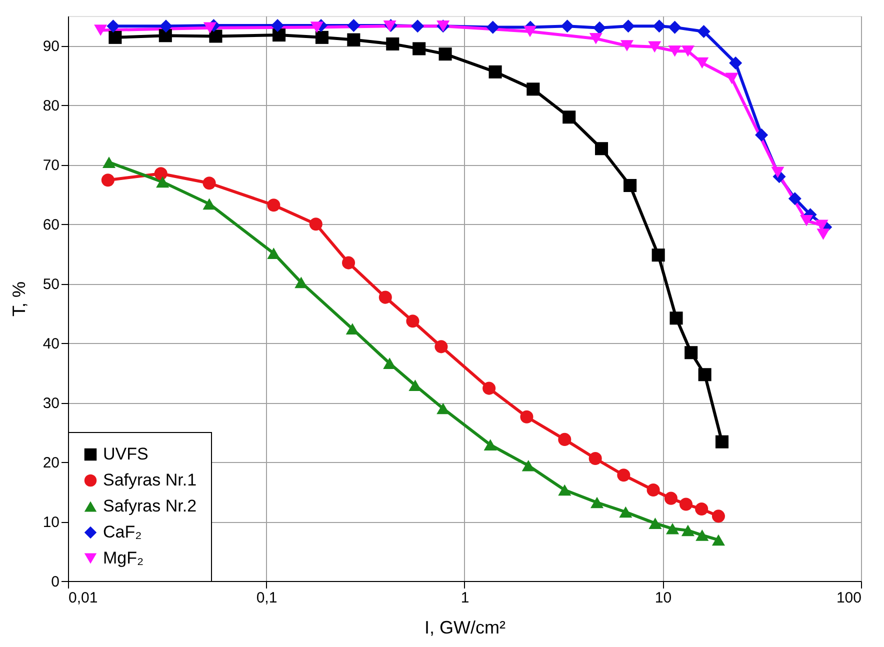 This screenshot has width=884, height=647. Describe the element at coordinates (122, 532) in the screenshot. I see `legend-label: CaF₂` at that location.